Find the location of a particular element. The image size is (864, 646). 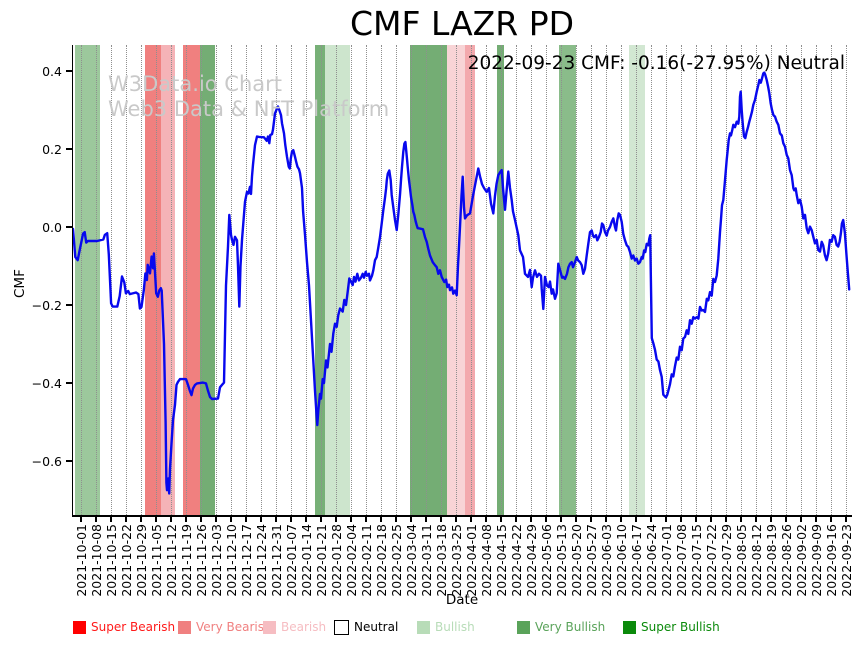

legend-label: Bullish is located at coordinates (455, 627).